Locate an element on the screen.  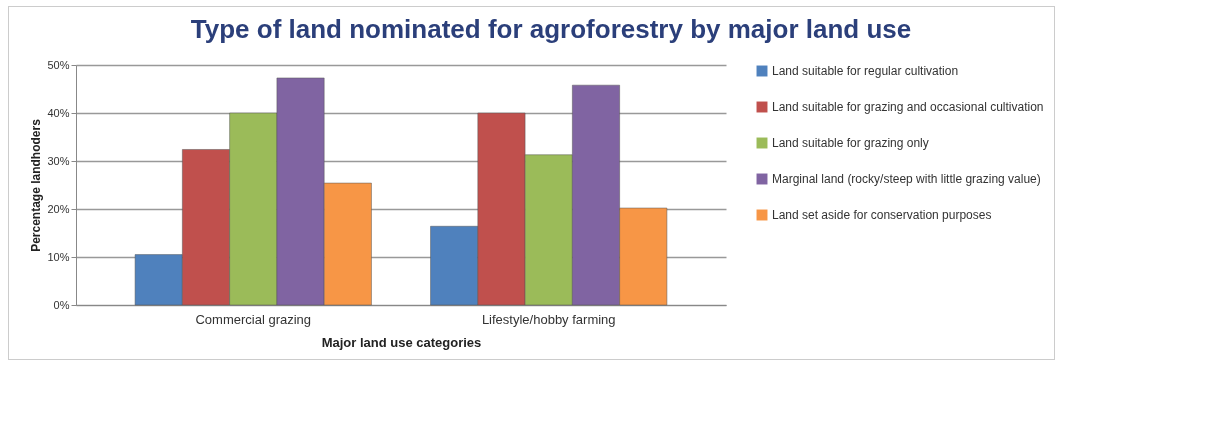
legend-label: Land suitable for grazing and occasional cultivation is located at coordinates (908, 107).